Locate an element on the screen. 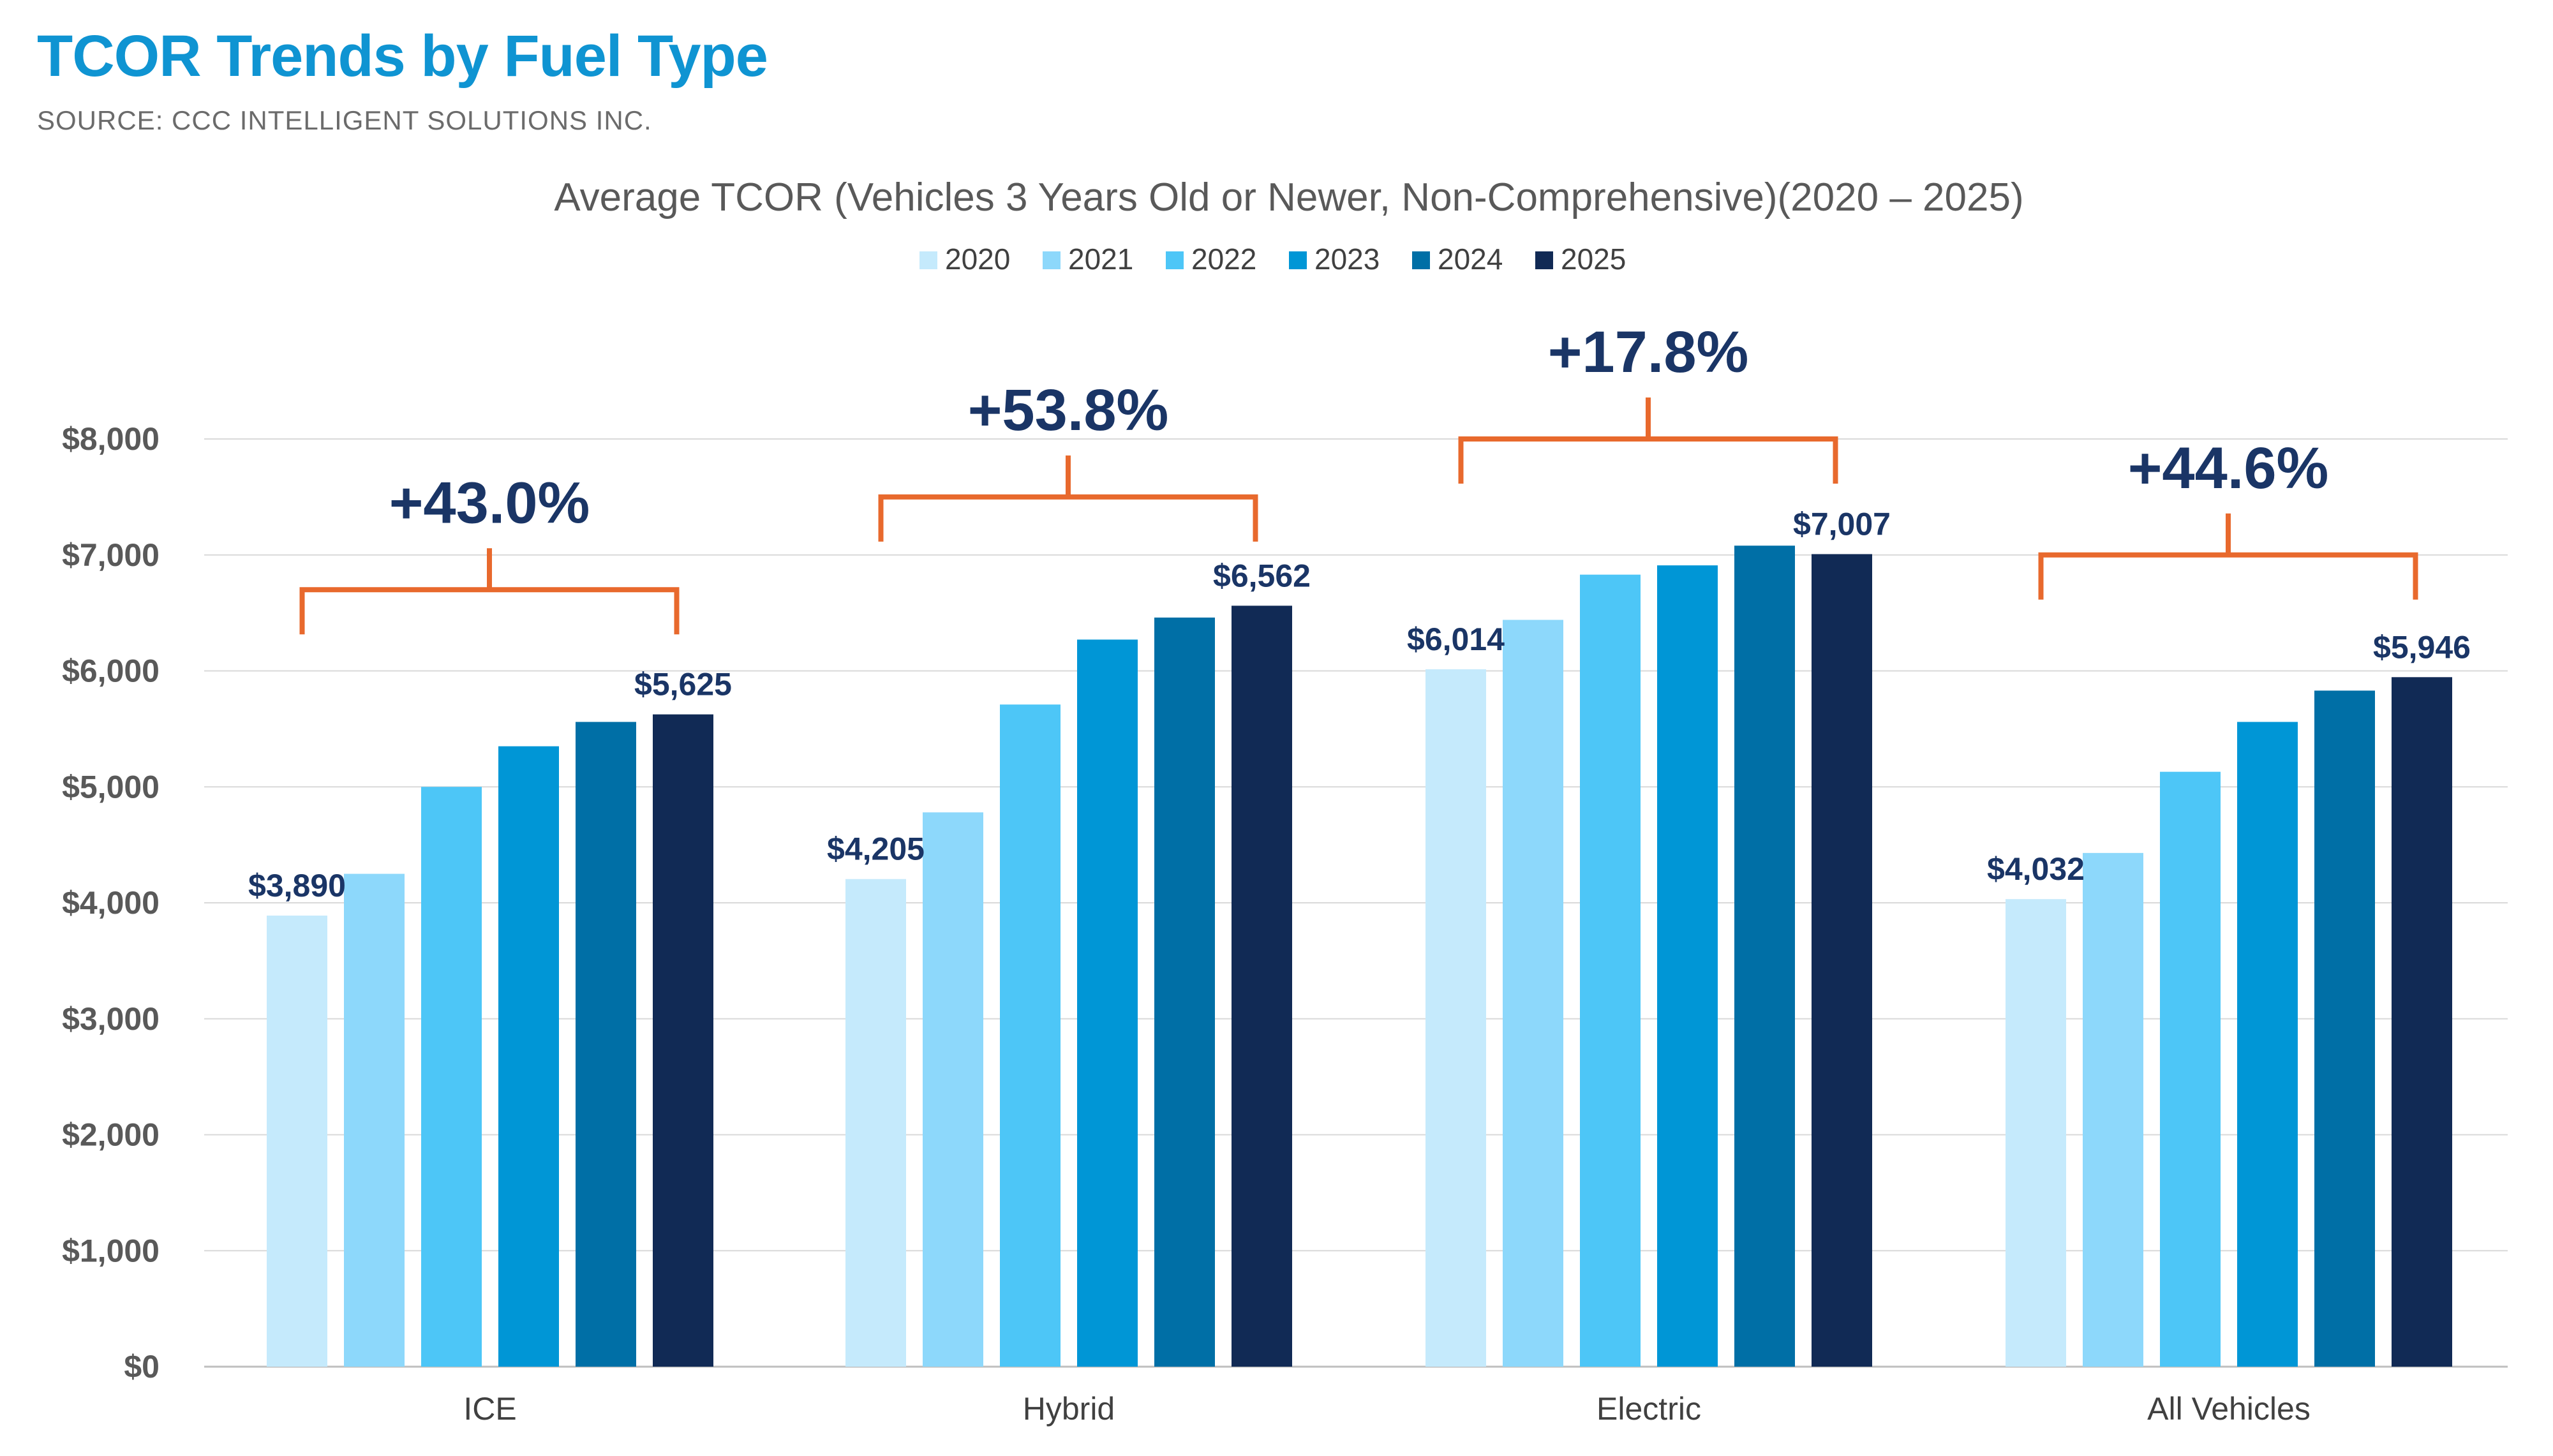 The width and height of the screenshot is (2553, 1456). data-label: $3,890 is located at coordinates (297, 885).